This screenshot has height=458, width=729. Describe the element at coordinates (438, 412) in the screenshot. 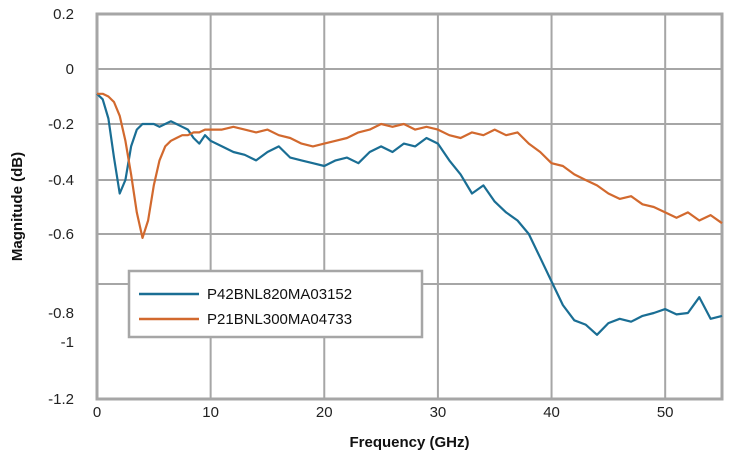

I see `x-tick-label: 30` at that location.